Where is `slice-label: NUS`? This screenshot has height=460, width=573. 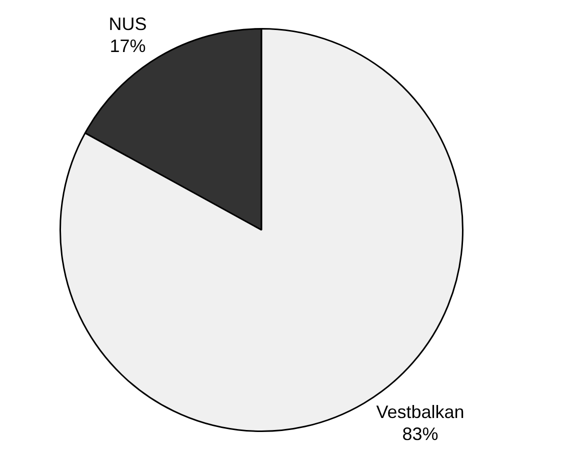 slice-label: NUS is located at coordinates (127, 24).